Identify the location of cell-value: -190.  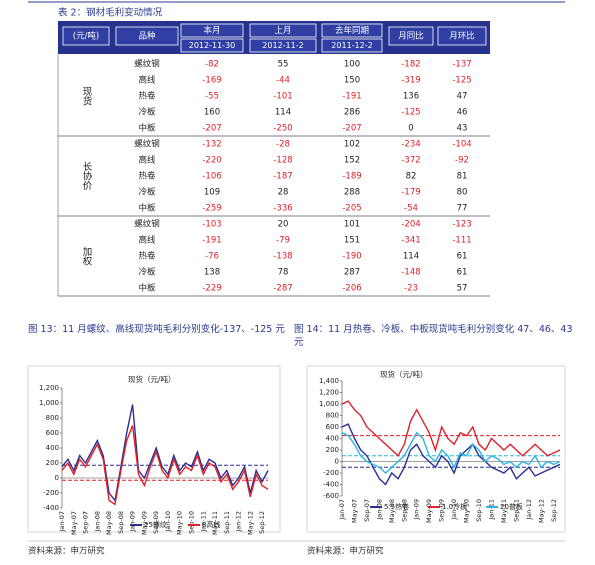
(351, 257).